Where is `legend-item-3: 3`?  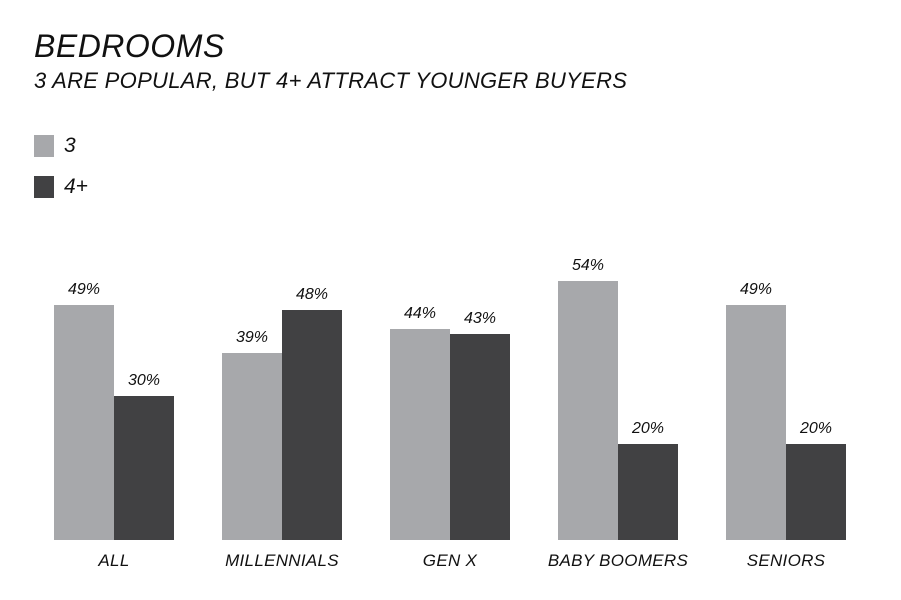
legend-item-3: 3 is located at coordinates (55, 146).